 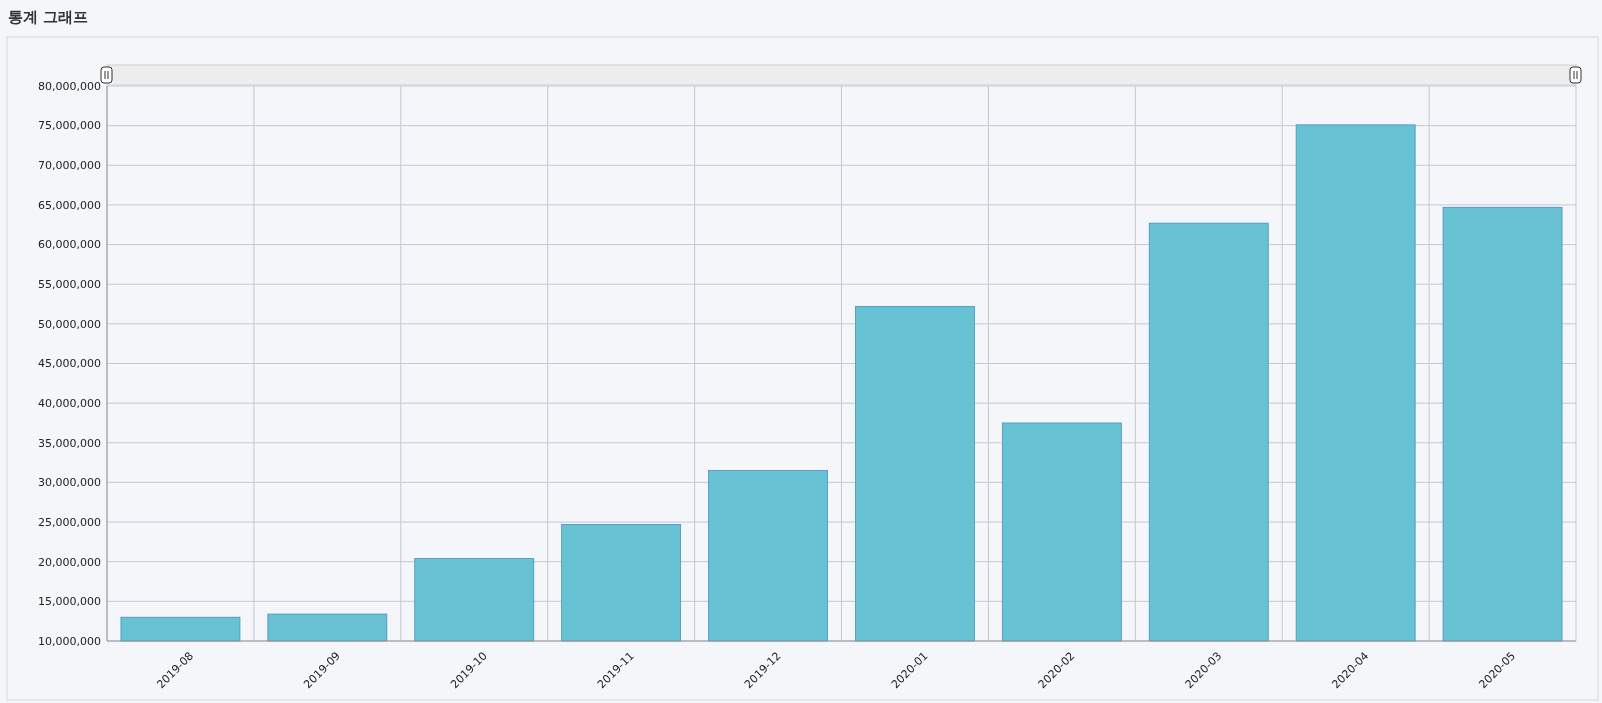 What do you see at coordinates (69, 126) in the screenshot?
I see `y-tick-label: 75,000,000` at bounding box center [69, 126].